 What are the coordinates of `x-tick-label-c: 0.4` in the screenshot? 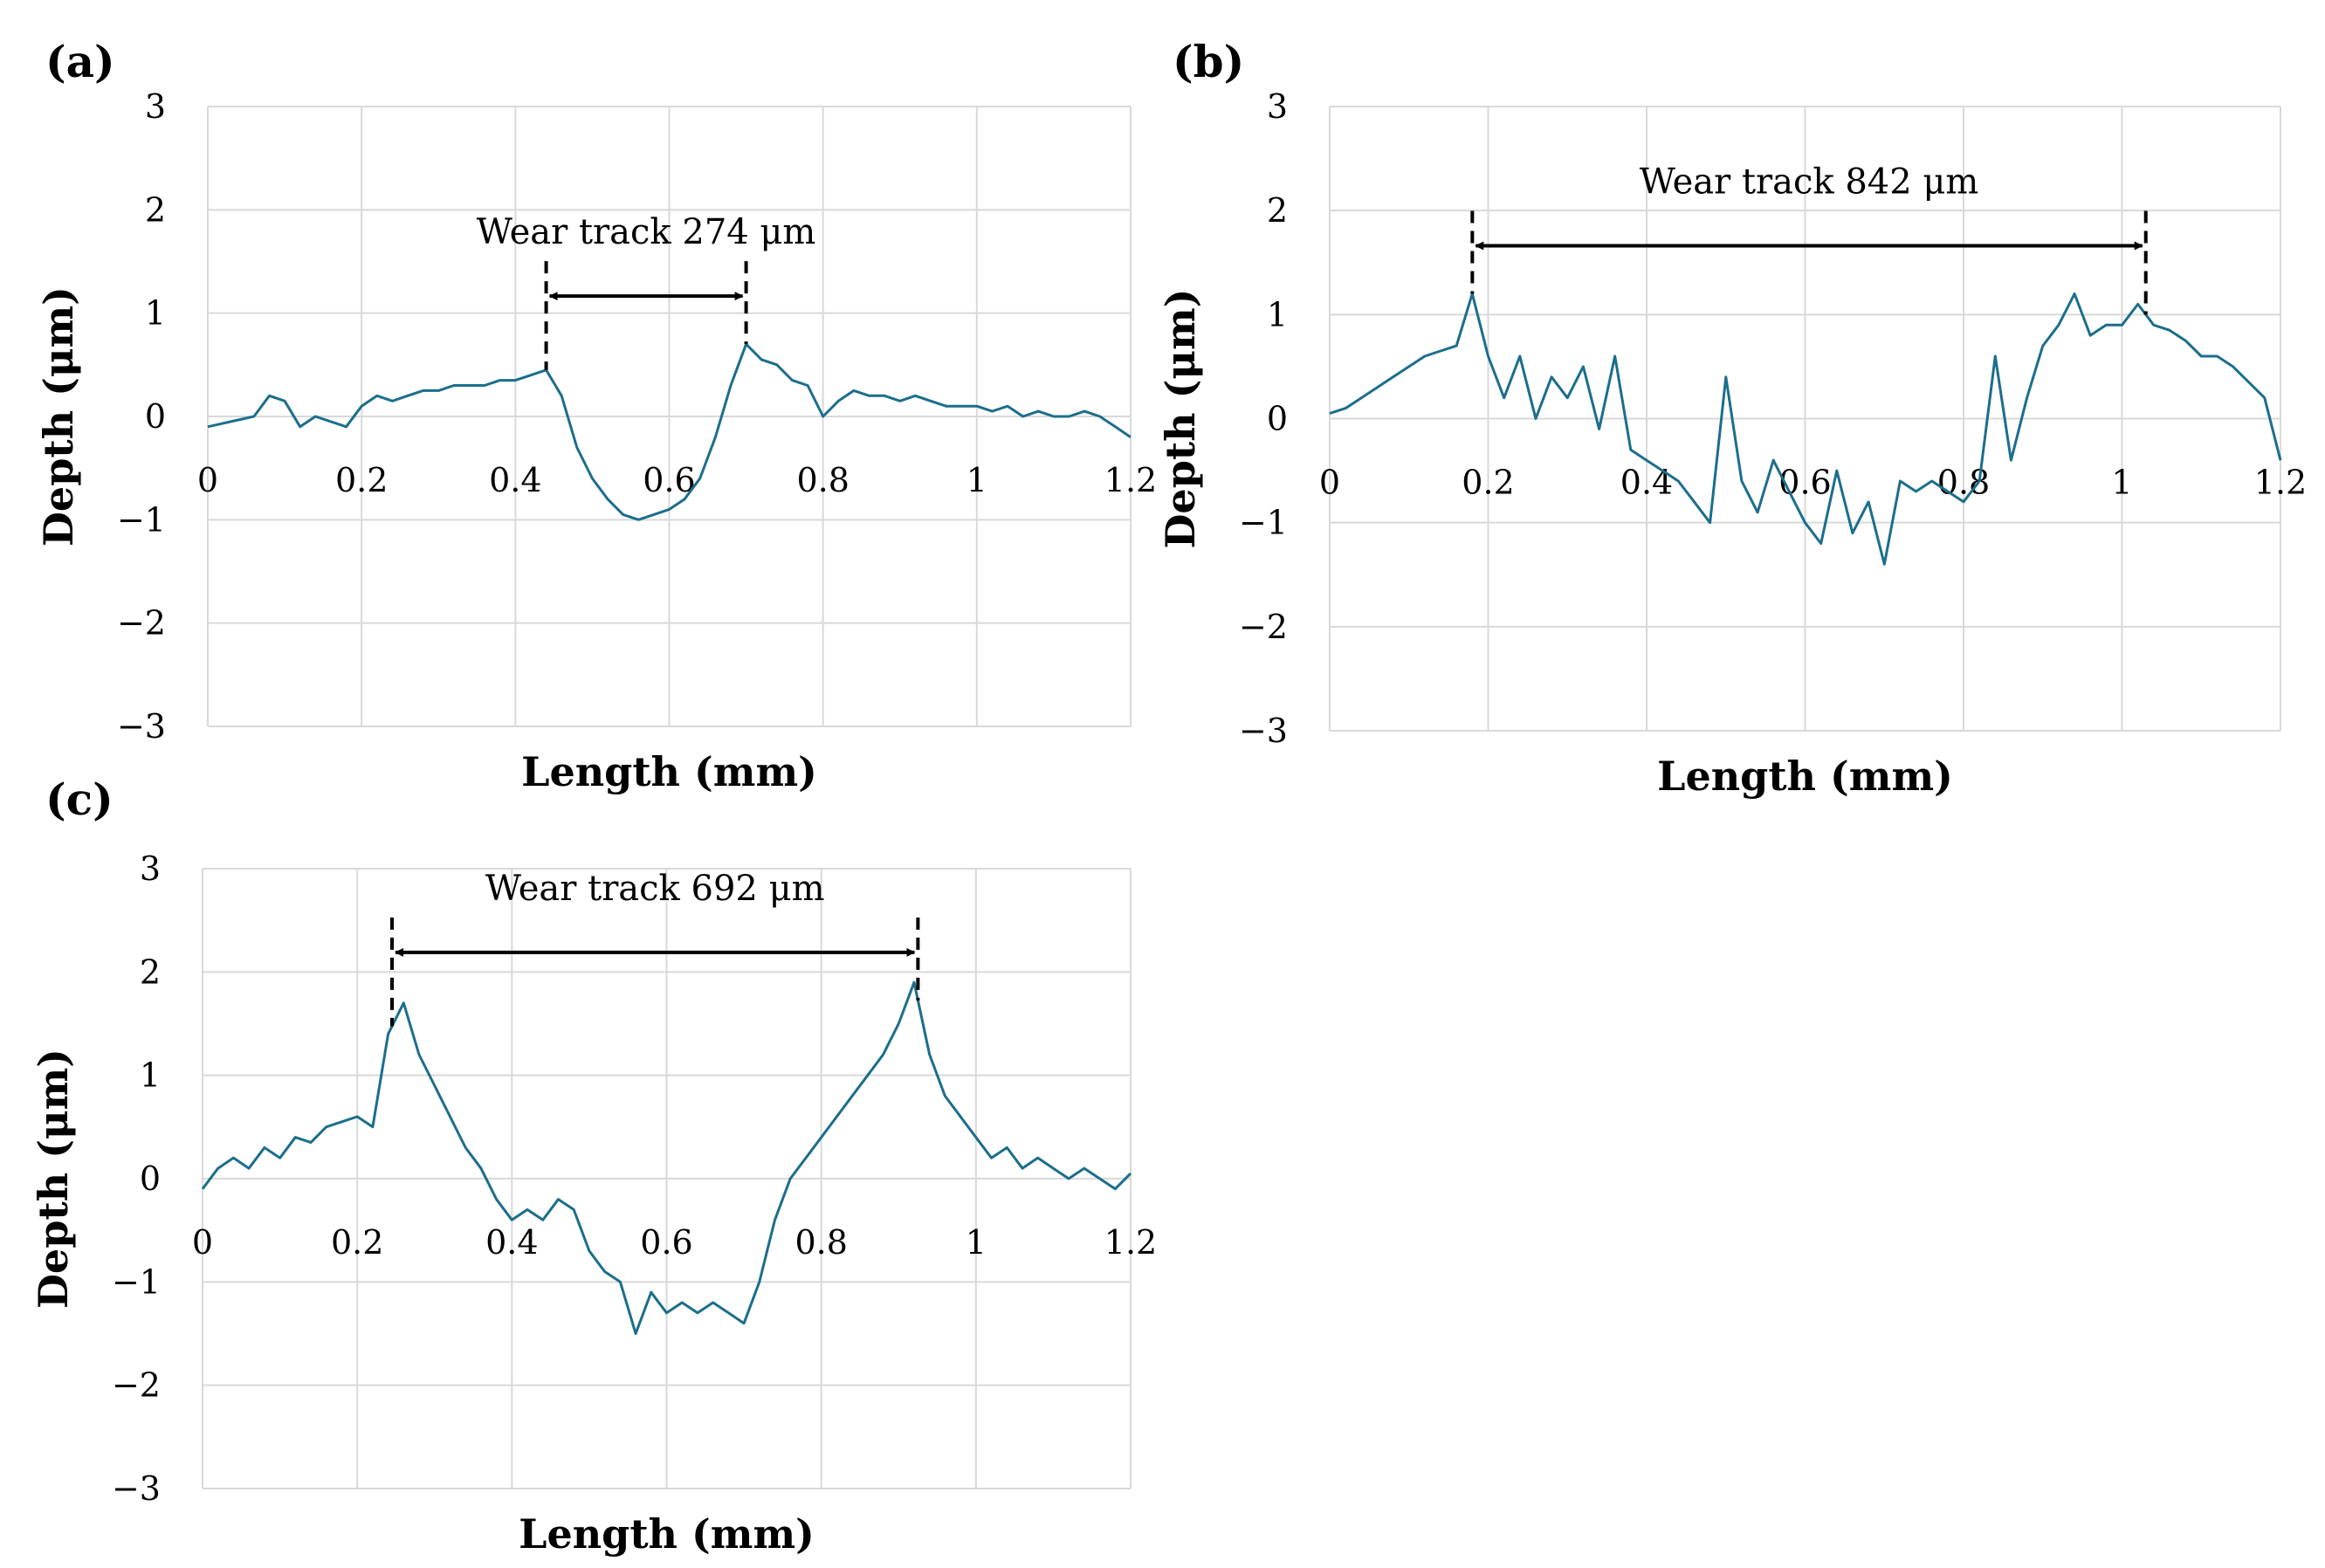 It's located at (511, 1242).